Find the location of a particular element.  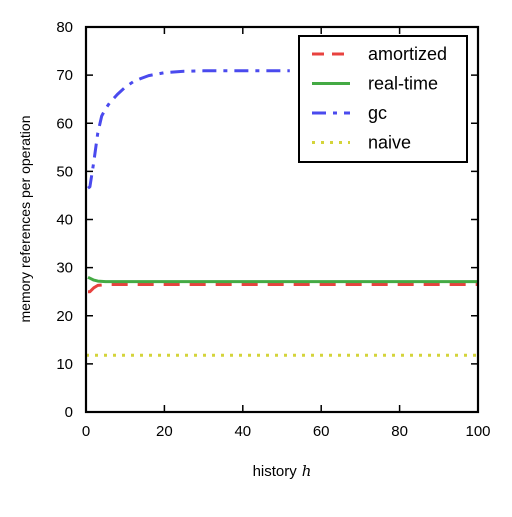

series-line-amortized is located at coordinates (283, 288).